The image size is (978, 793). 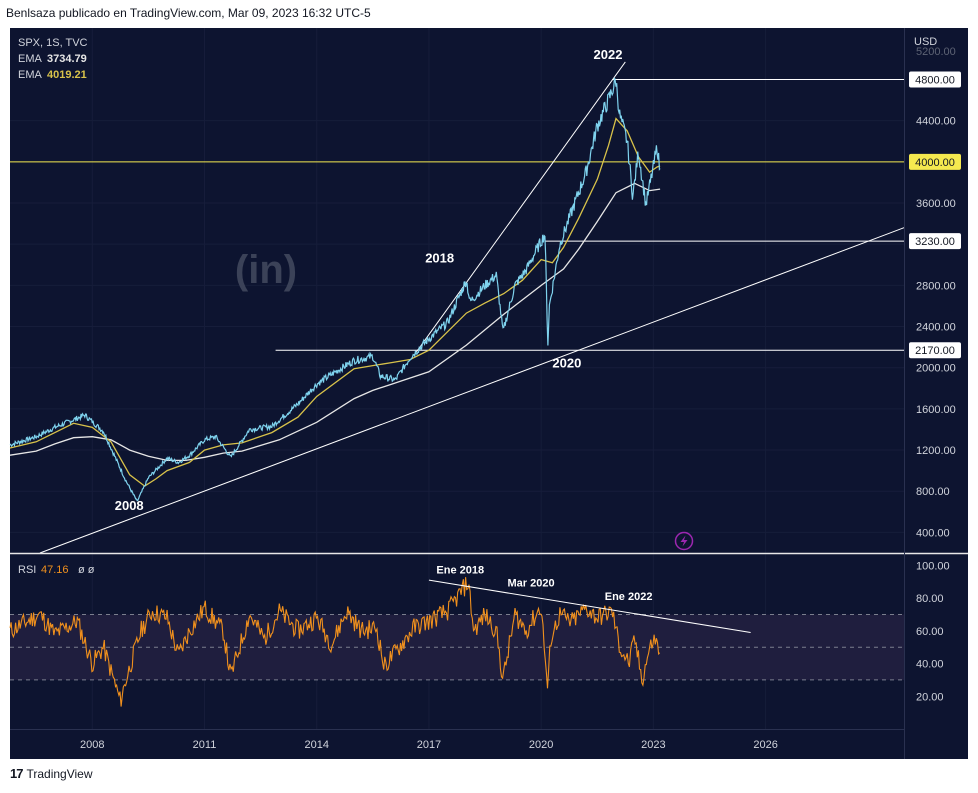 What do you see at coordinates (30, 75) in the screenshot?
I see `ema-fast-label: EMA` at bounding box center [30, 75].